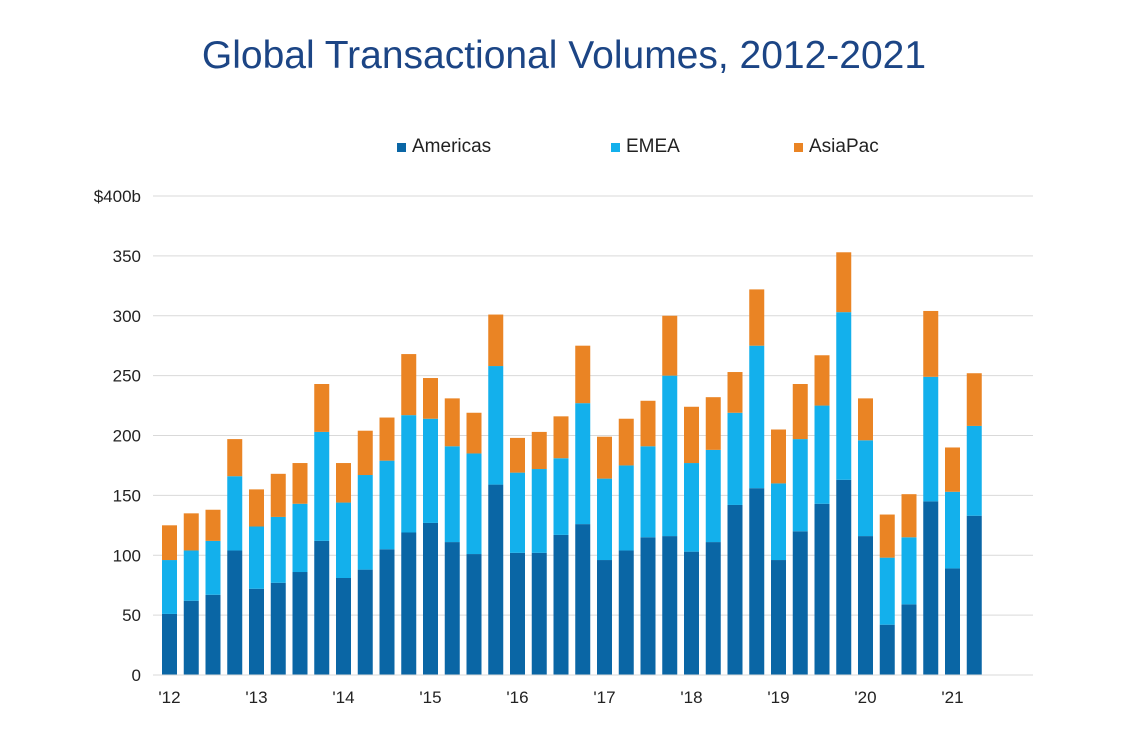  I want to click on legend-item-americas: Americas, so click(444, 147).